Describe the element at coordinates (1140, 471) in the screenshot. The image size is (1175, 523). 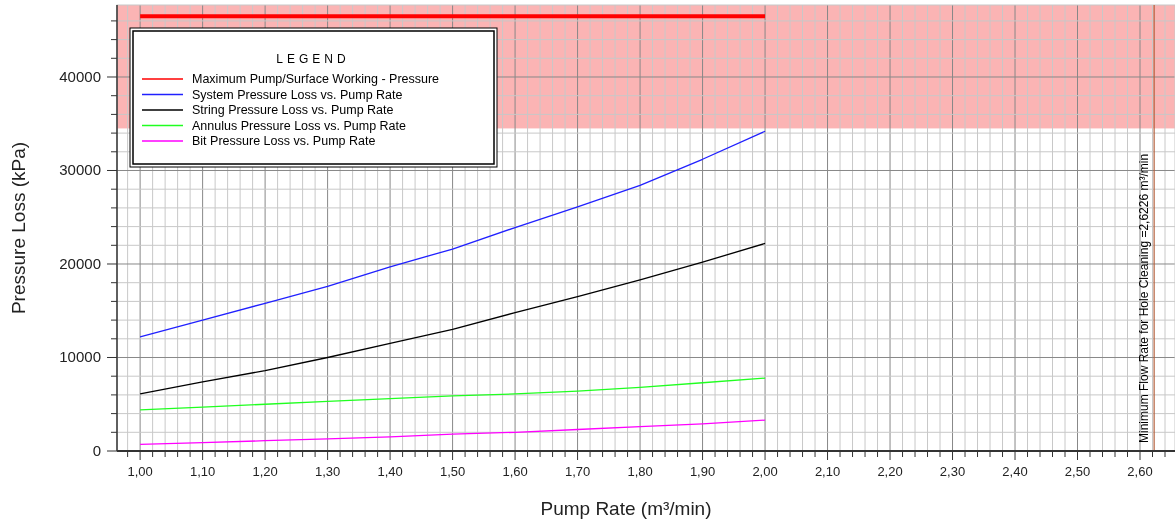
I see `x-tick-label: 2,60` at that location.